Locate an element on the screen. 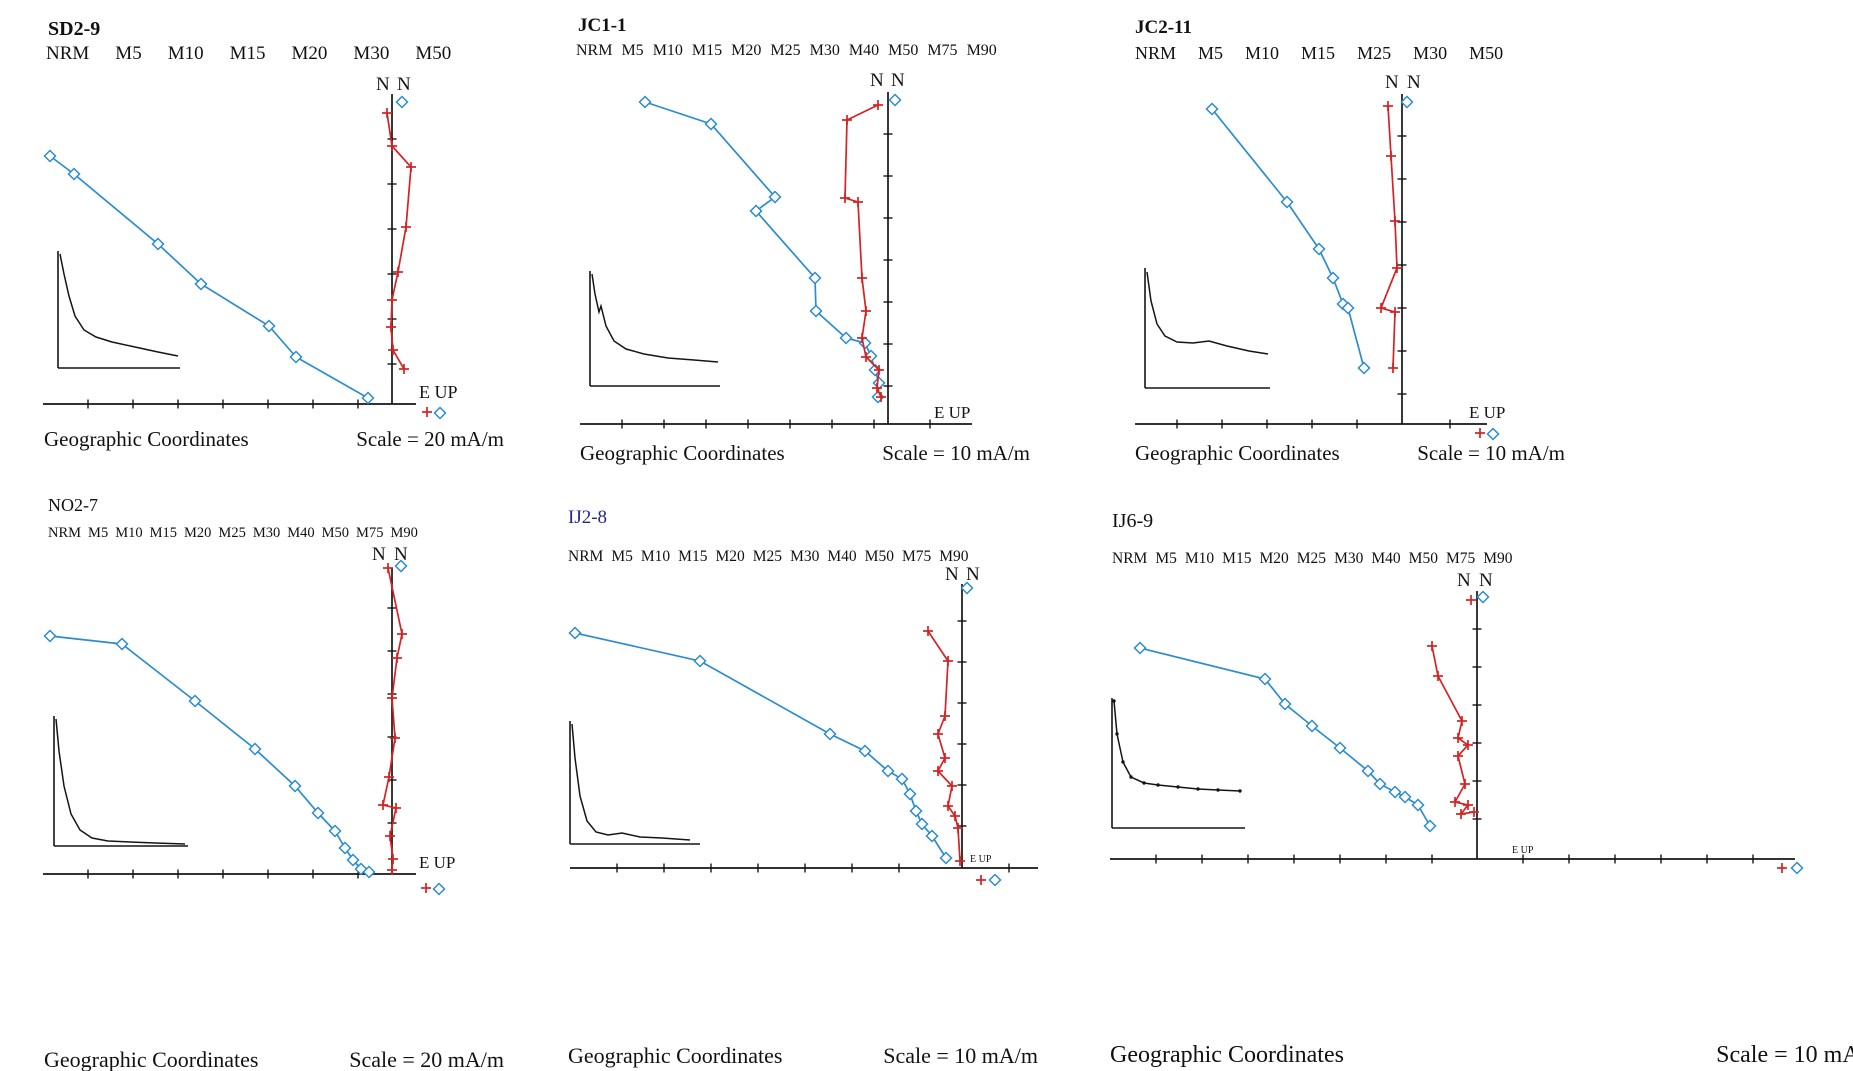  demag-steps-row: NRM M5 M10 M15 M25 M30 M50 is located at coordinates (1319, 53).